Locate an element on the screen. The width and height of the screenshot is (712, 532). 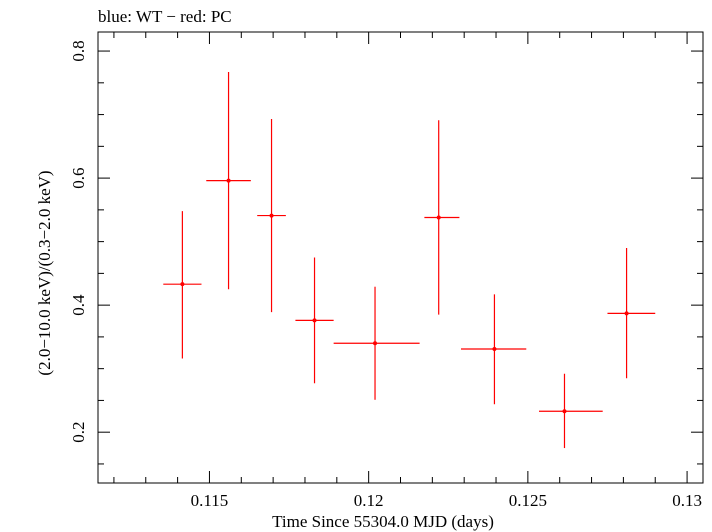
y-tick-label: 0.8 is located at coordinates (78, 50).